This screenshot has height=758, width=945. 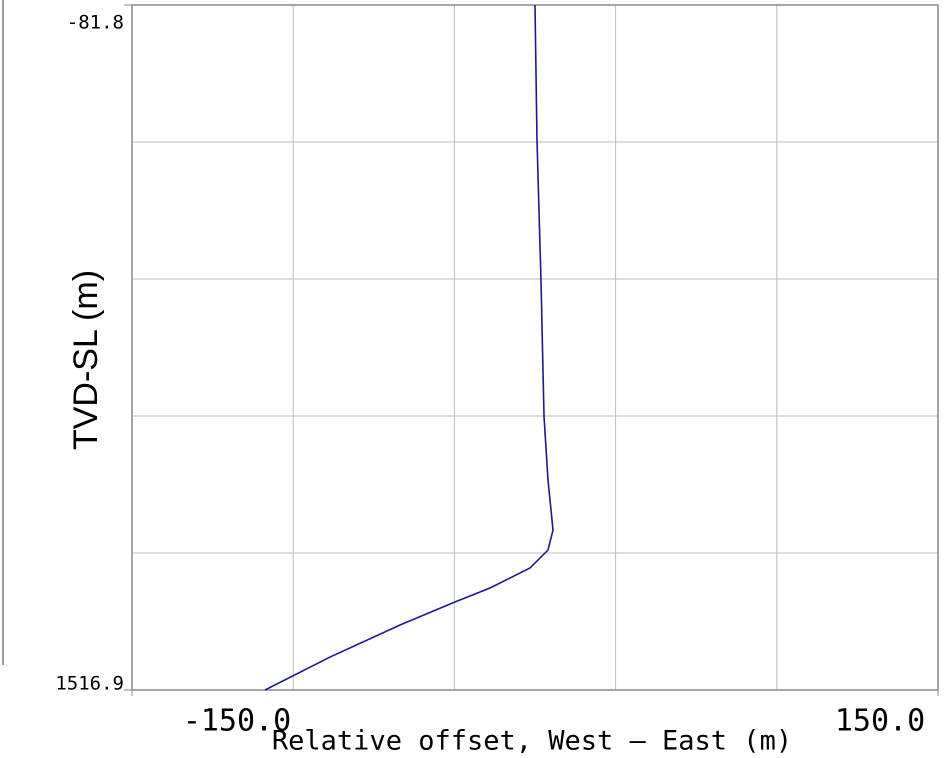 What do you see at coordinates (86, 360) in the screenshot?
I see `y-axis-label: TVD-SL (m)` at bounding box center [86, 360].